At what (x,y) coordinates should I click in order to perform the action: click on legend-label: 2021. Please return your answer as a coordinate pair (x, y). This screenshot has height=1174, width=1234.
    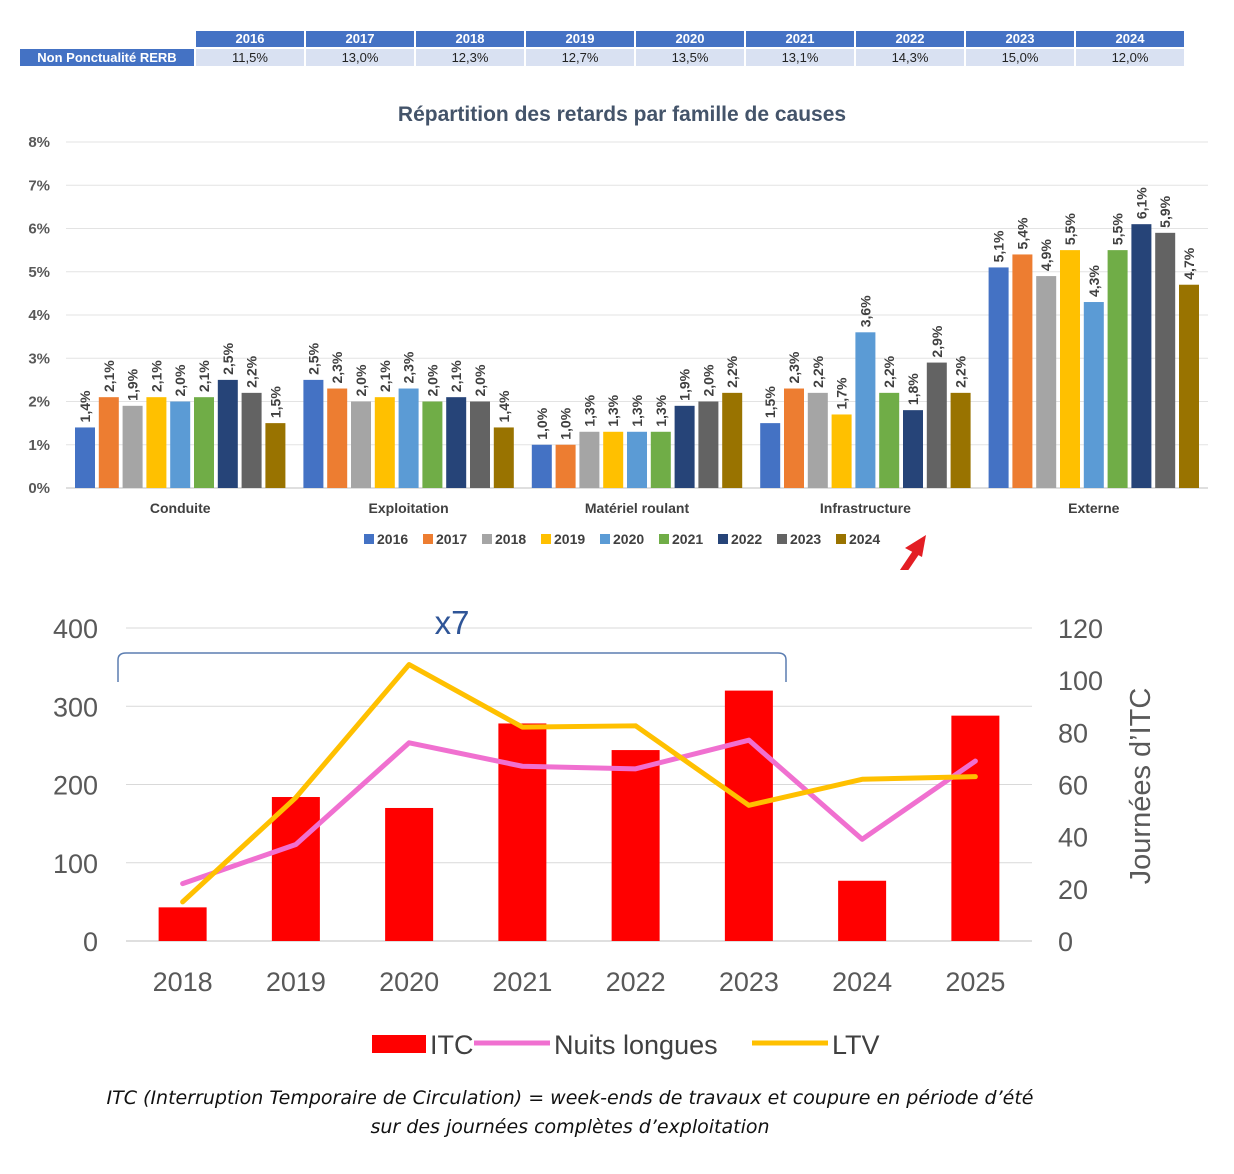
    Looking at the image, I should click on (687, 539).